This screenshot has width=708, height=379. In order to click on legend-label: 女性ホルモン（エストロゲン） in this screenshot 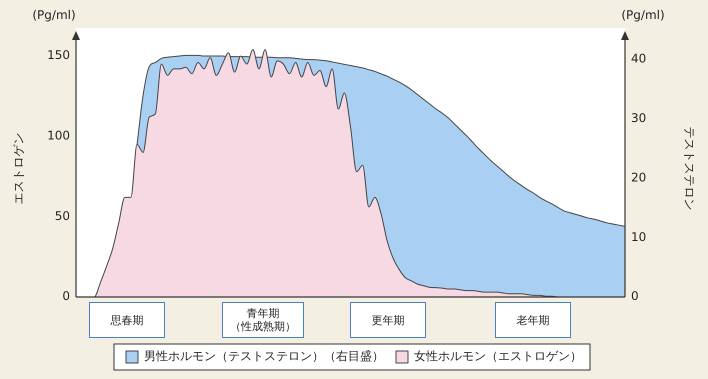, I will do `click(498, 356)`.